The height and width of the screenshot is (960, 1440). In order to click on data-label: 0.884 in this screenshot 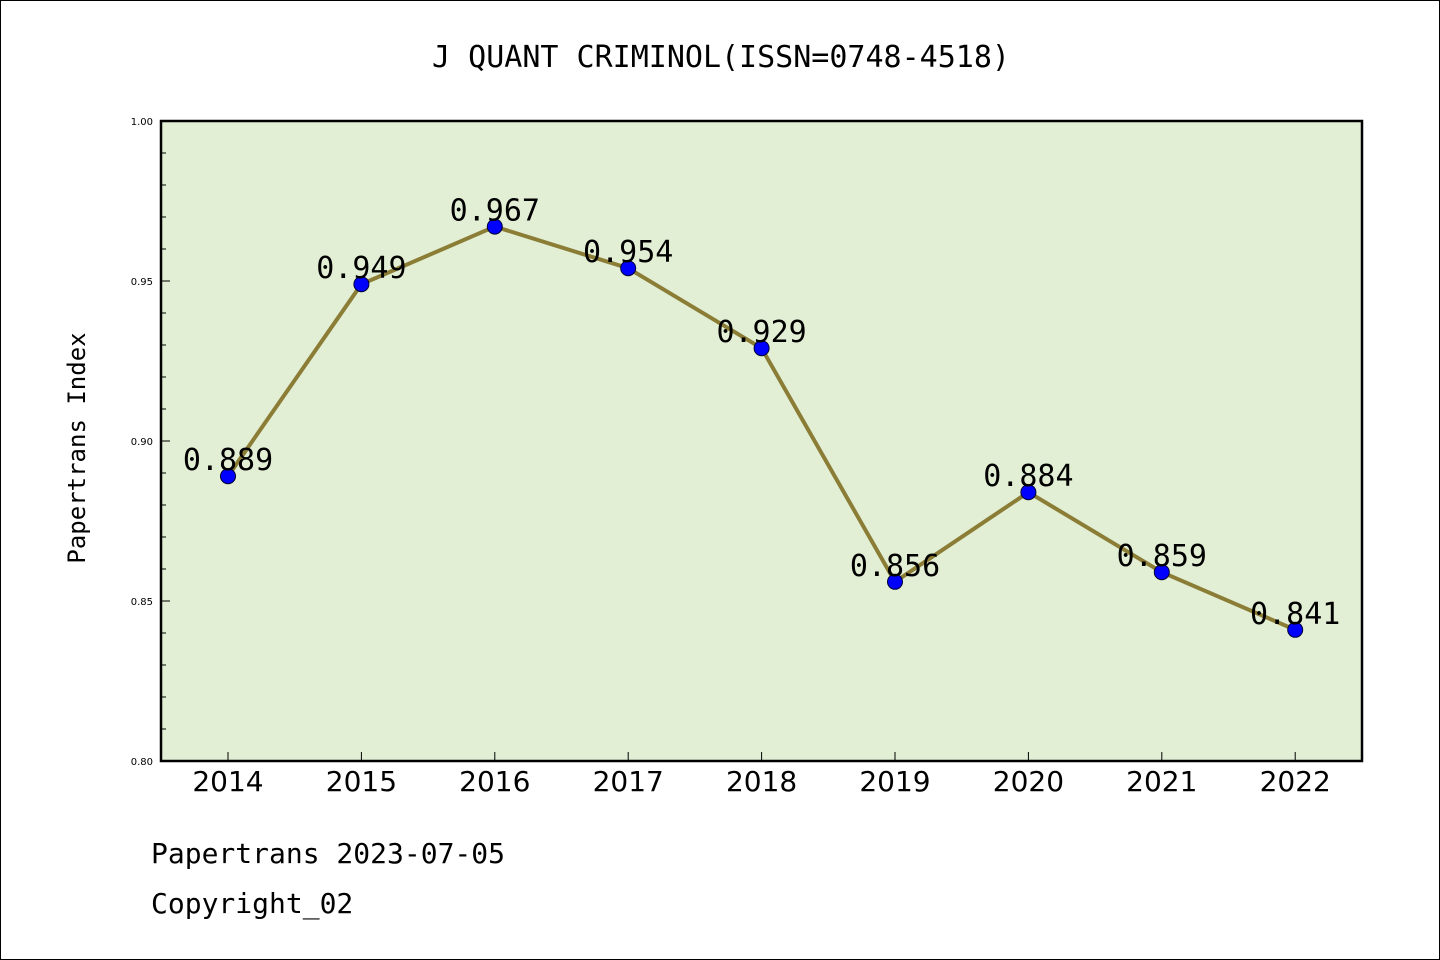, I will do `click(1028, 476)`.